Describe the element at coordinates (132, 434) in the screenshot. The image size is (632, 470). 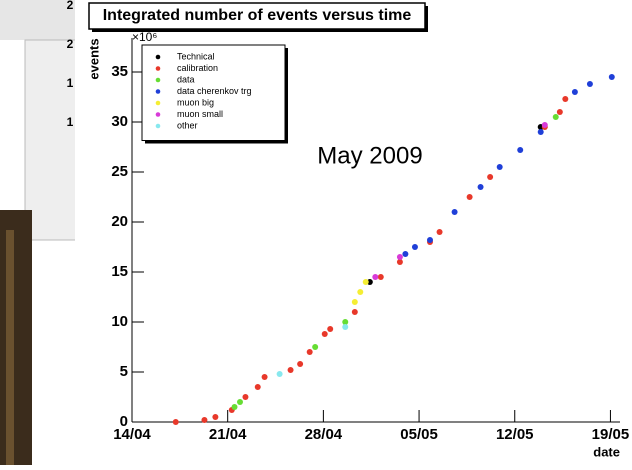
I see `x-tick-label: 14/04` at that location.